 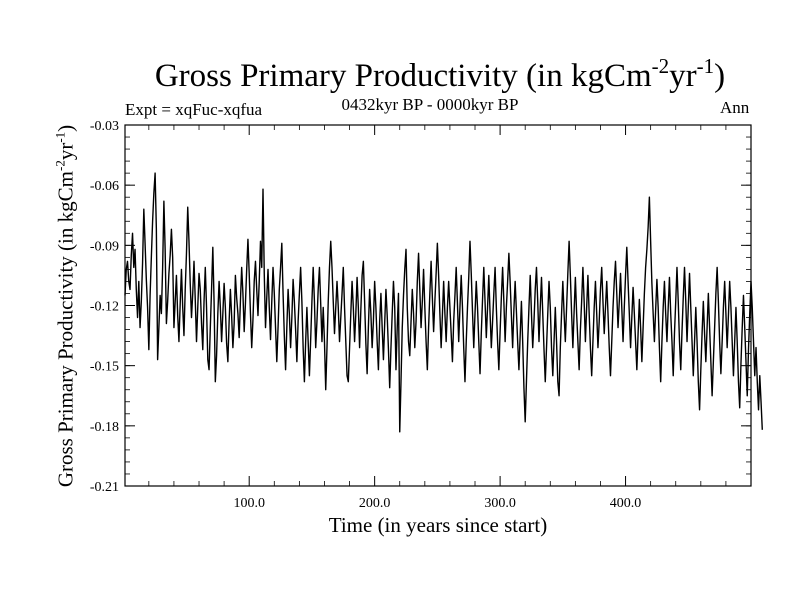 I want to click on x-axis-label: Time (in years since start), so click(x=438, y=525).